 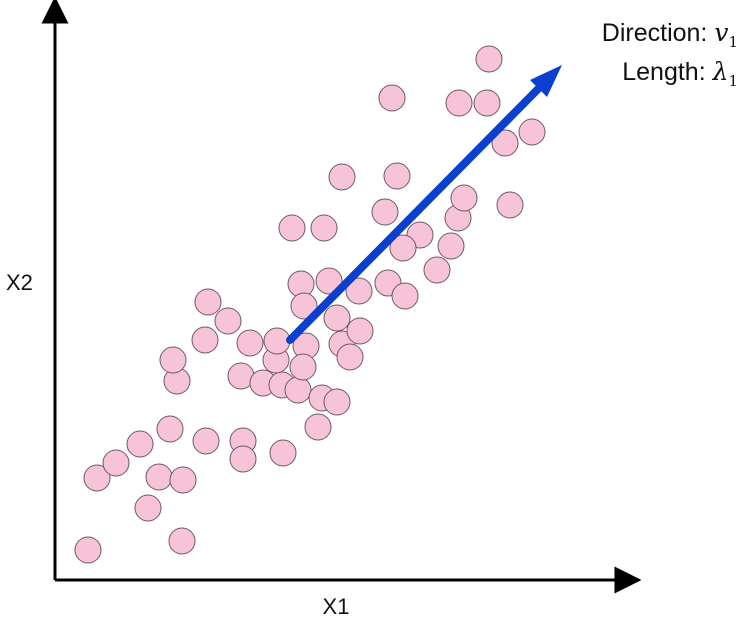 I want to click on x-axis-label: X1, so click(x=336, y=606).